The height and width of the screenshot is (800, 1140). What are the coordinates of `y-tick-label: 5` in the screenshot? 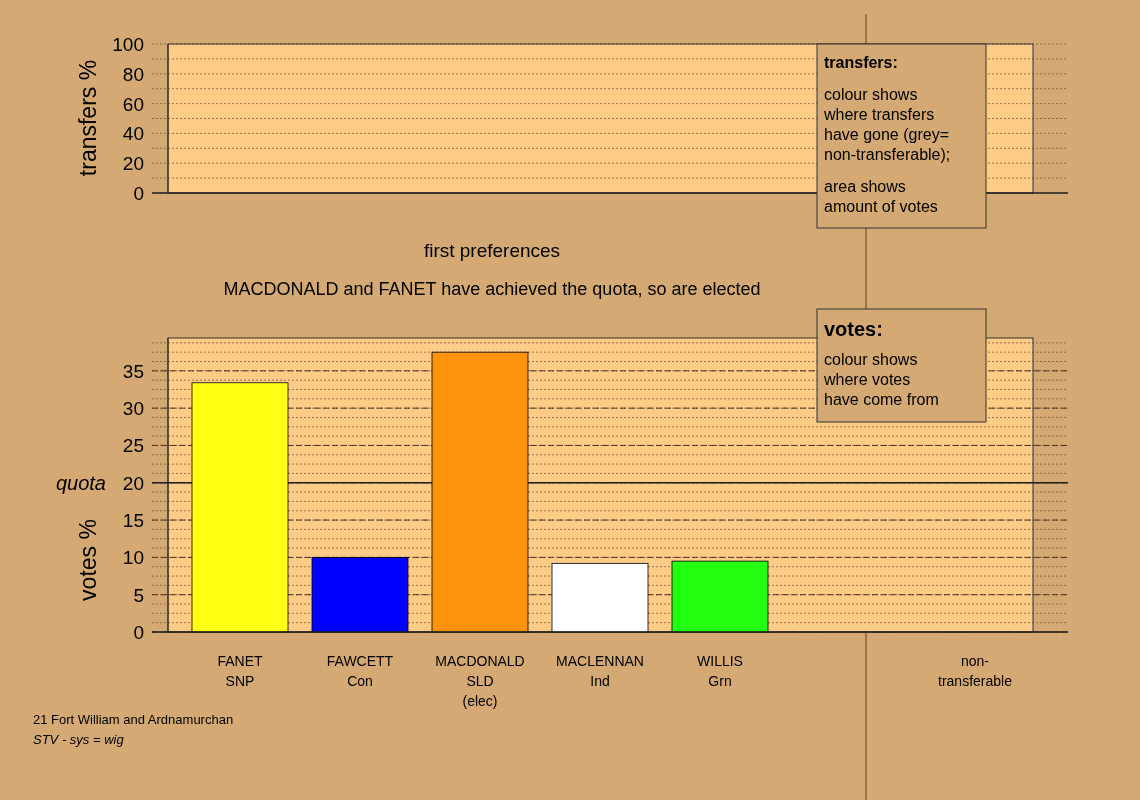 It's located at (138, 595).